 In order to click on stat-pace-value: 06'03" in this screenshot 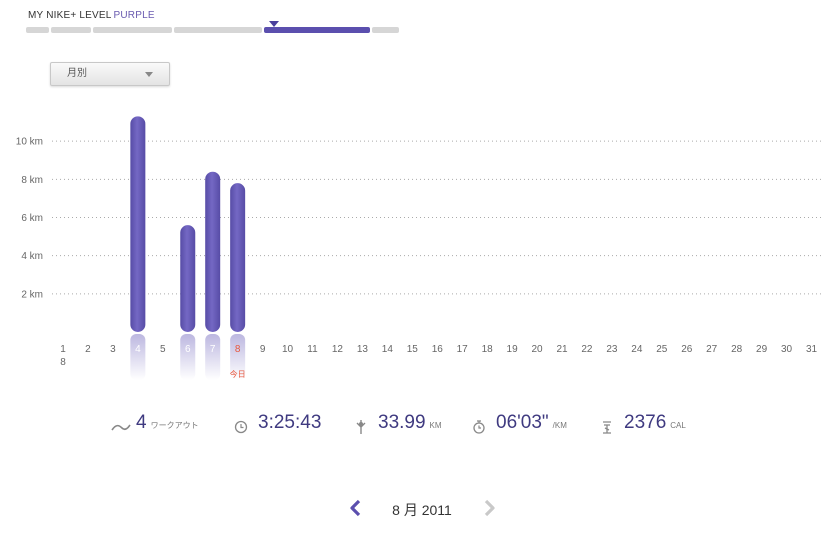, I will do `click(522, 422)`.